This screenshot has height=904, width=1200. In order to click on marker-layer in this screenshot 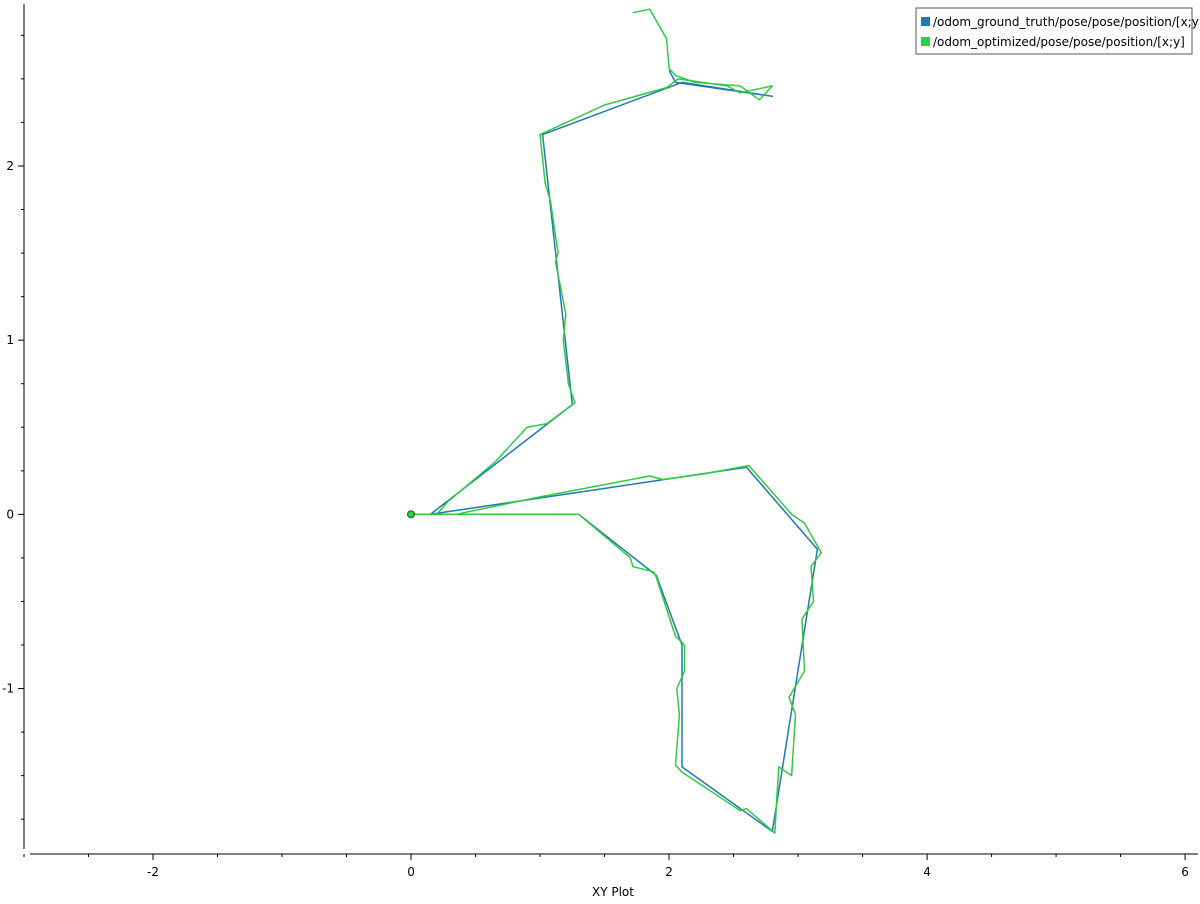, I will do `click(411, 514)`.